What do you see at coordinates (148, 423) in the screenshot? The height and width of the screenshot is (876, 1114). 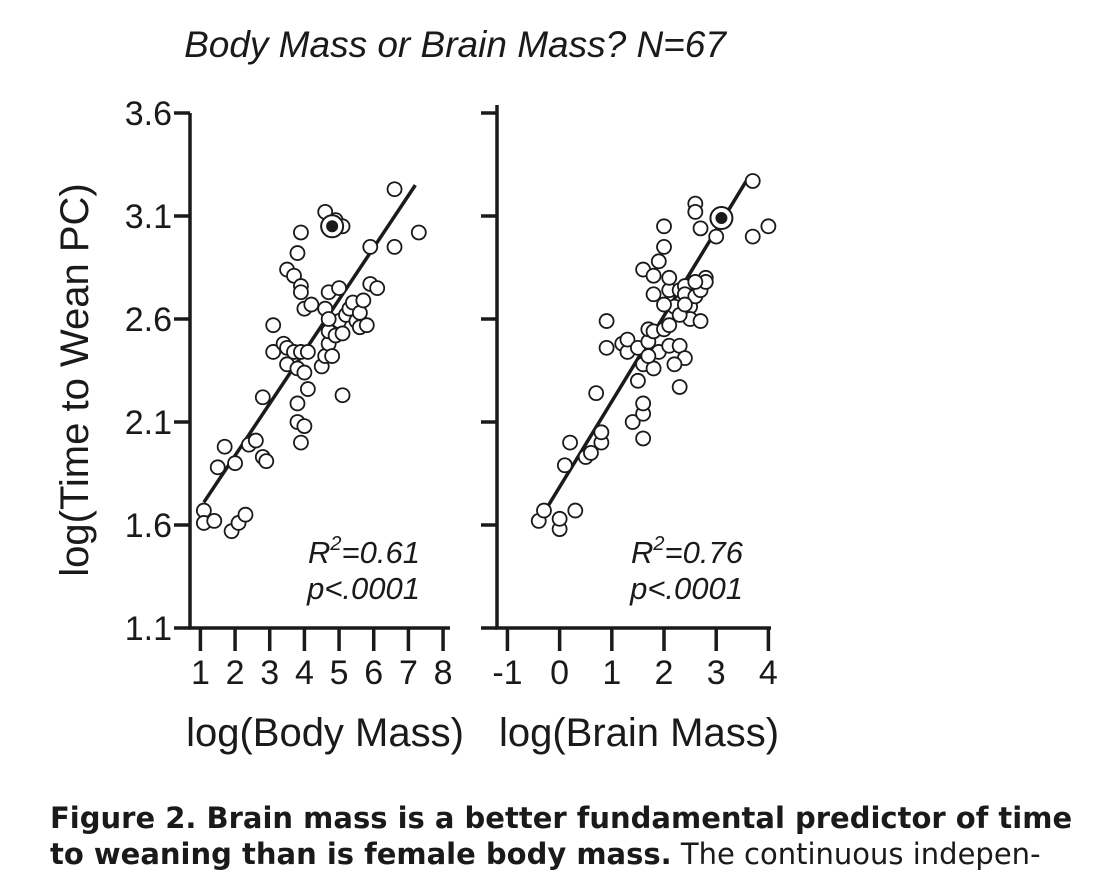 I see `y-tick-label: 2.1` at bounding box center [148, 423].